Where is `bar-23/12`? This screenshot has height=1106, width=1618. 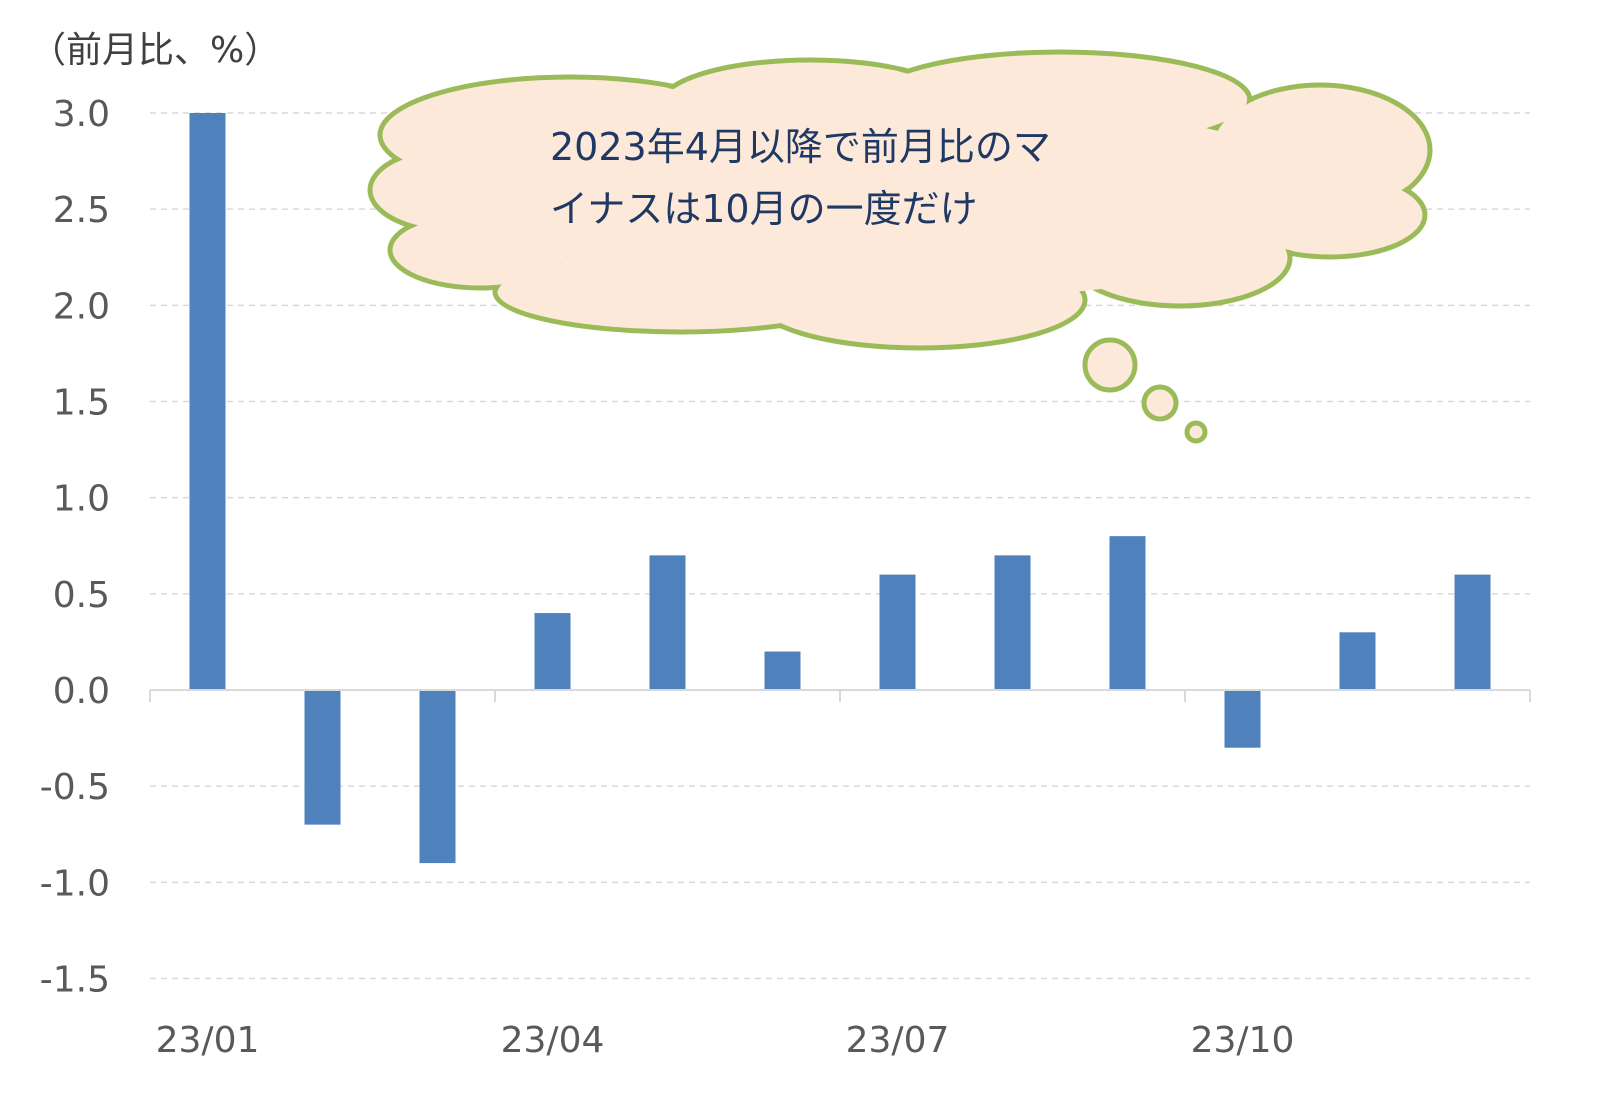
bar-23/12 is located at coordinates (1472, 632).